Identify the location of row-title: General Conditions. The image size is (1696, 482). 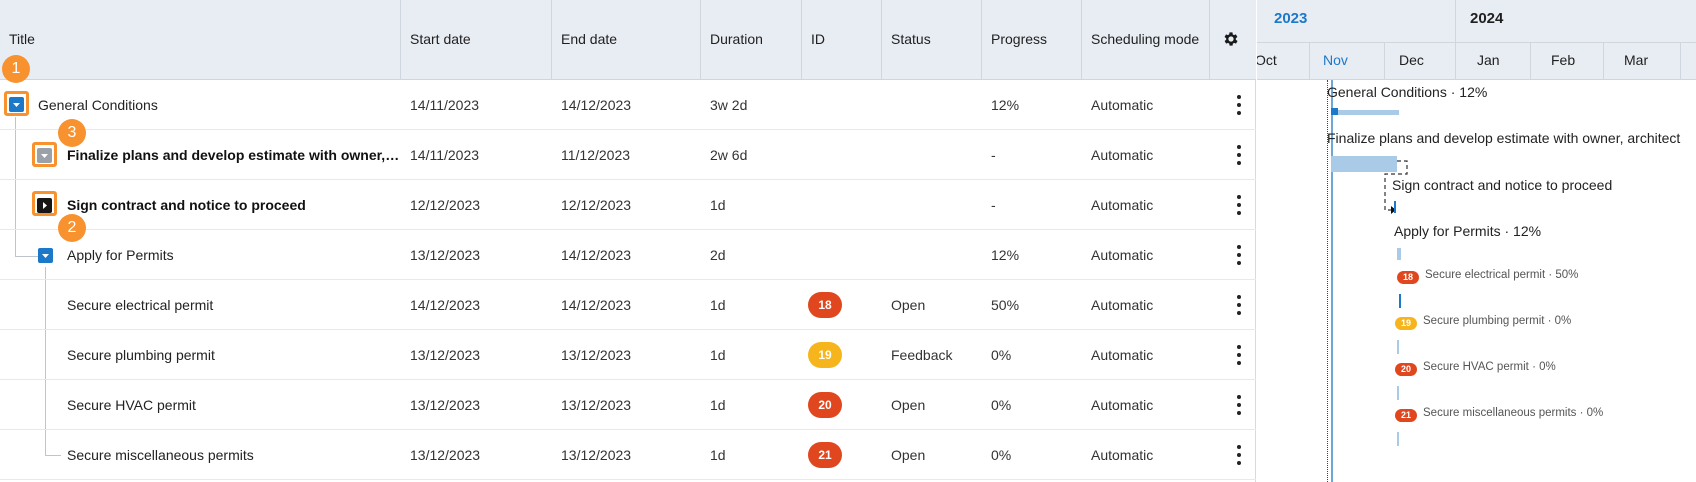
(98, 105).